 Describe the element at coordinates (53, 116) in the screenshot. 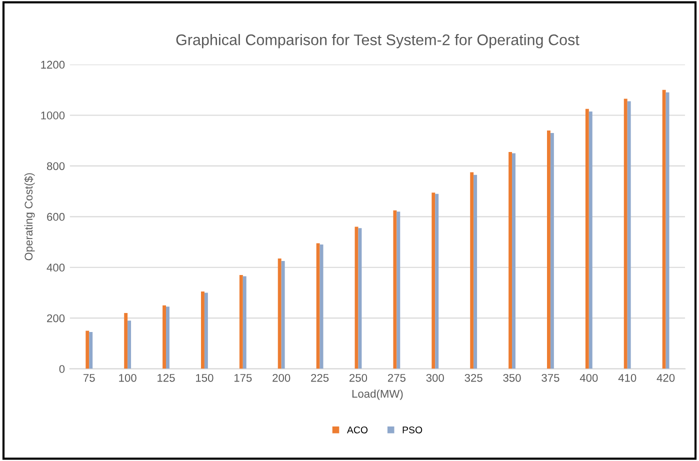

I see `y-tick-label: 1000` at that location.